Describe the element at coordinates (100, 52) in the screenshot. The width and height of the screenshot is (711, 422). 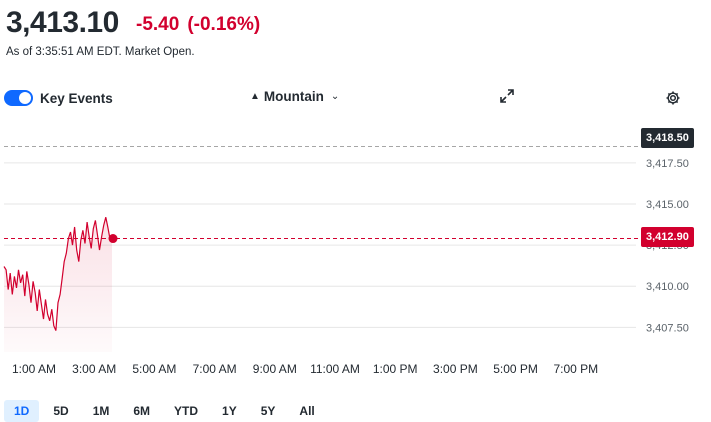
I see `as-of-text: As of 3:35:51 AM EDT. Market Open.` at that location.